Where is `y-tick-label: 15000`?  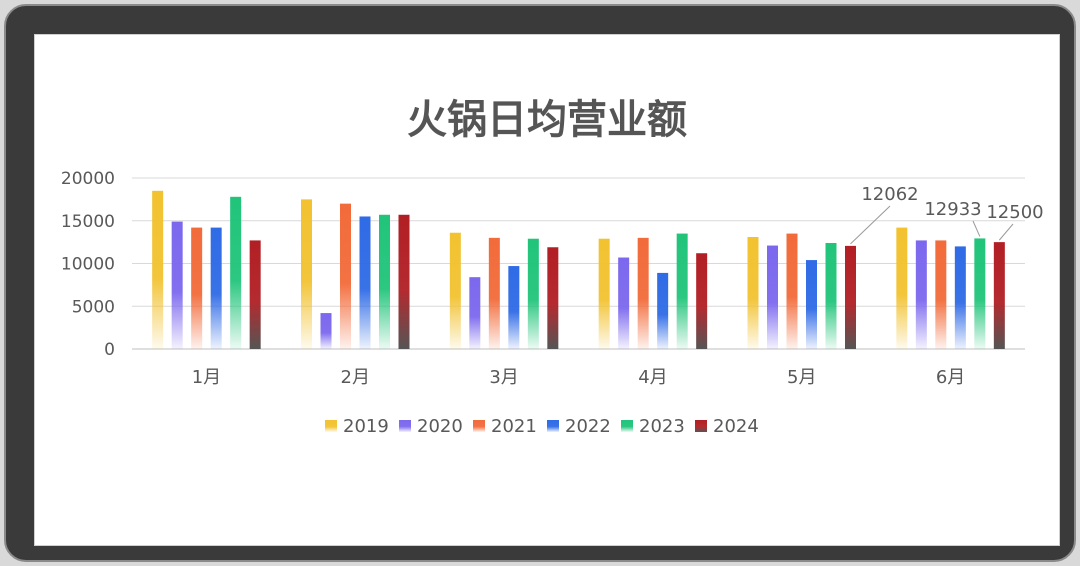 y-tick-label: 15000 is located at coordinates (88, 222).